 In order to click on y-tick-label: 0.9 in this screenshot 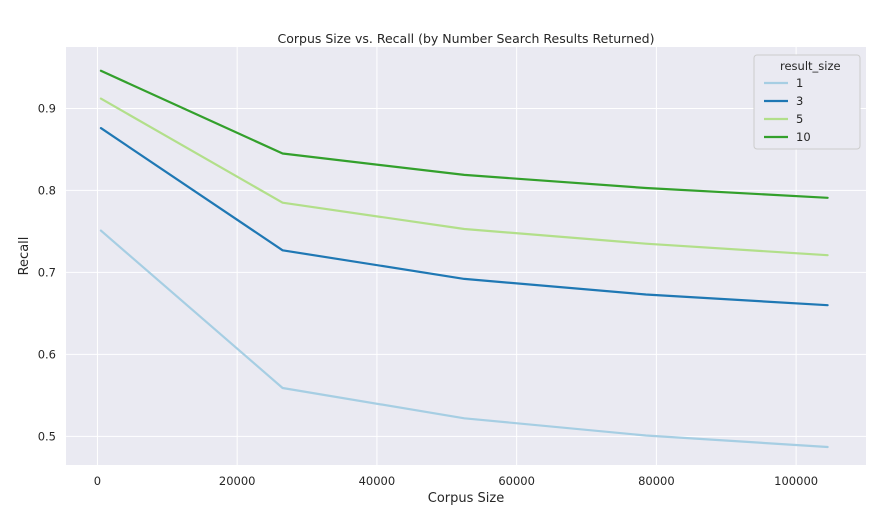, I will do `click(47, 108)`.